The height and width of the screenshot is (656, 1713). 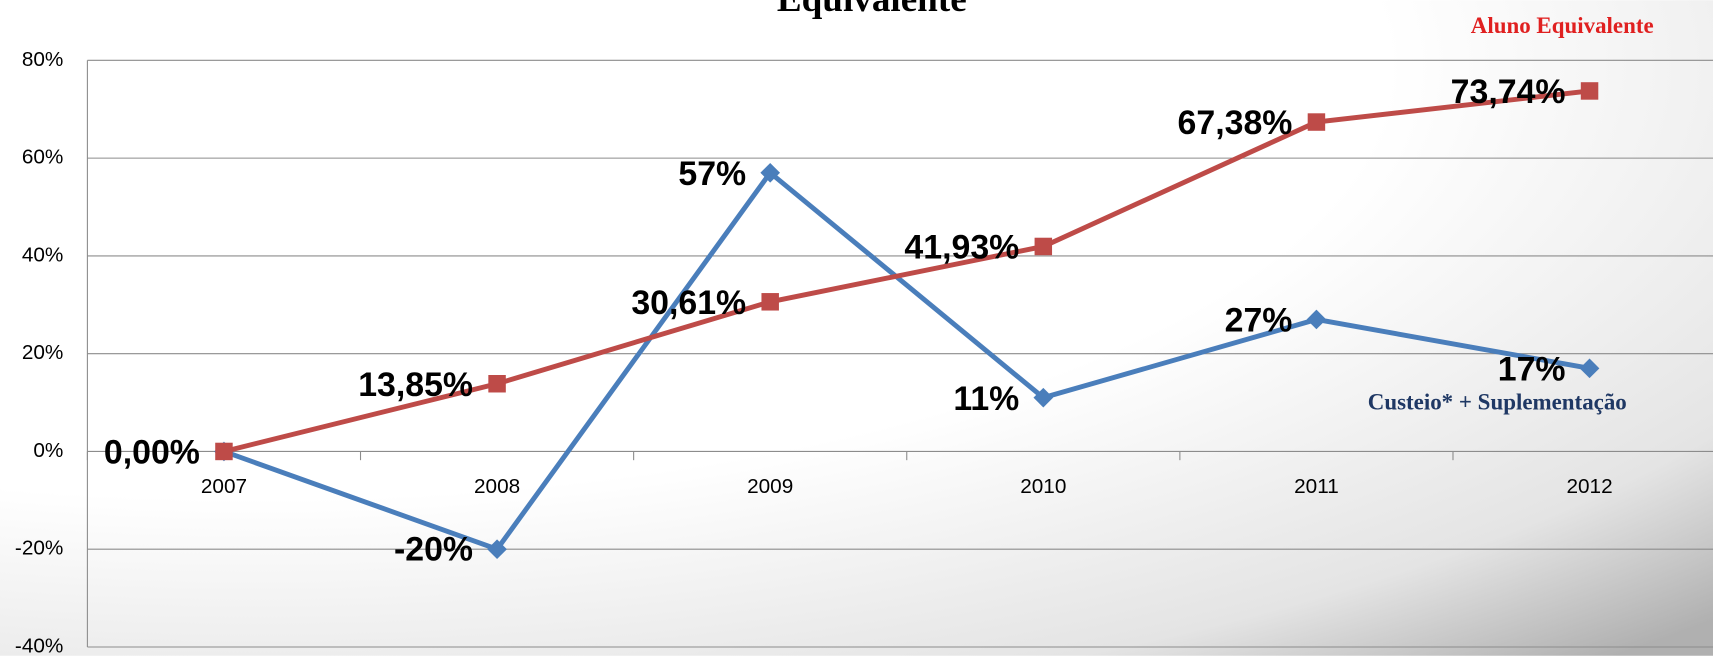 I want to click on x-tick-label: 2011, so click(x=1316, y=486).